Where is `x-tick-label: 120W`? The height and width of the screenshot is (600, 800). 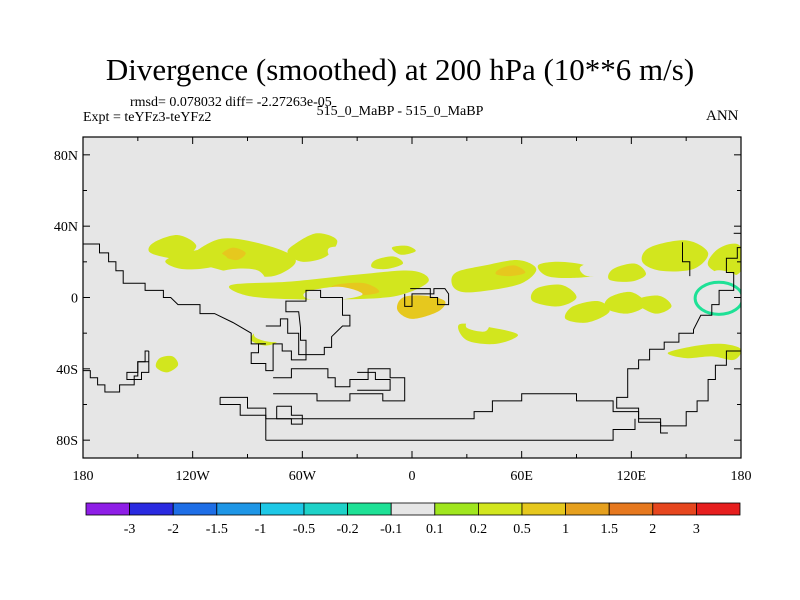 x-tick-label: 120W is located at coordinates (193, 476).